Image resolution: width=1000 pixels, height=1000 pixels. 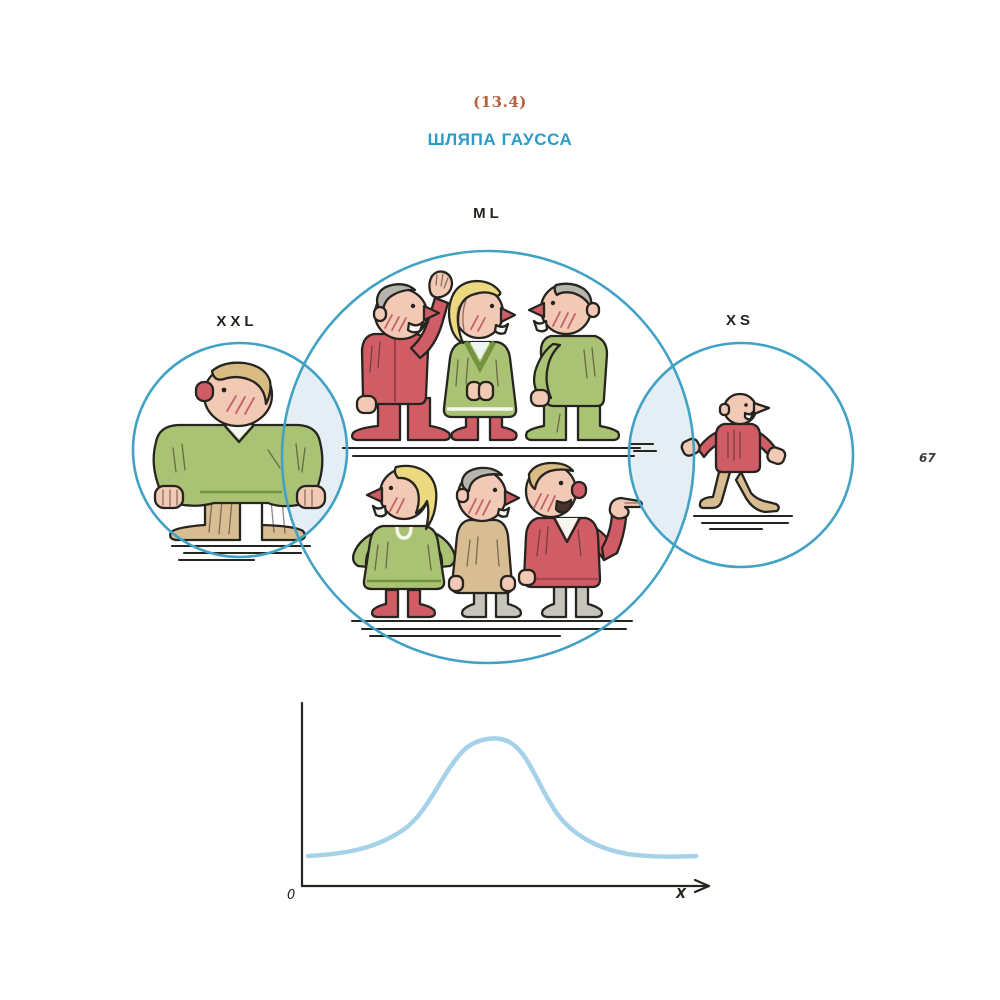 What do you see at coordinates (492, 628) in the screenshot?
I see `ground-lines-ml-bottom` at bounding box center [492, 628].